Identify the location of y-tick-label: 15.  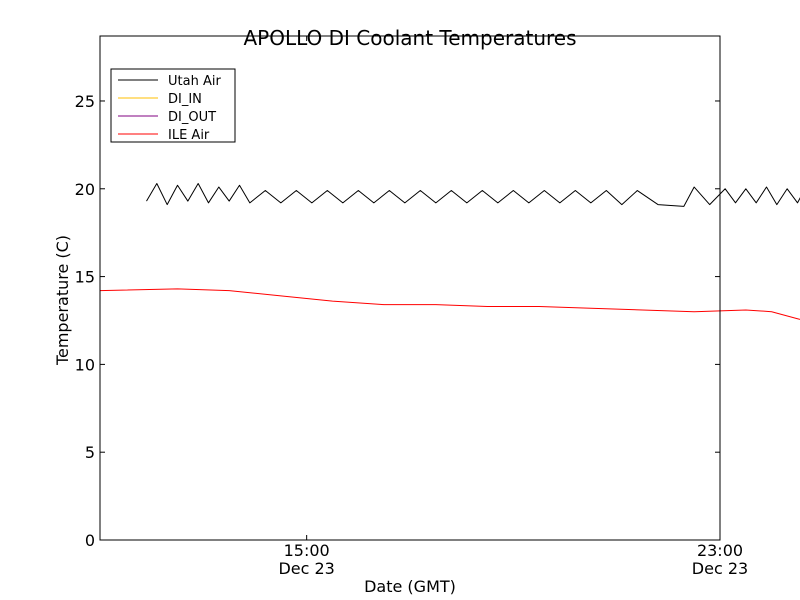
(85, 277).